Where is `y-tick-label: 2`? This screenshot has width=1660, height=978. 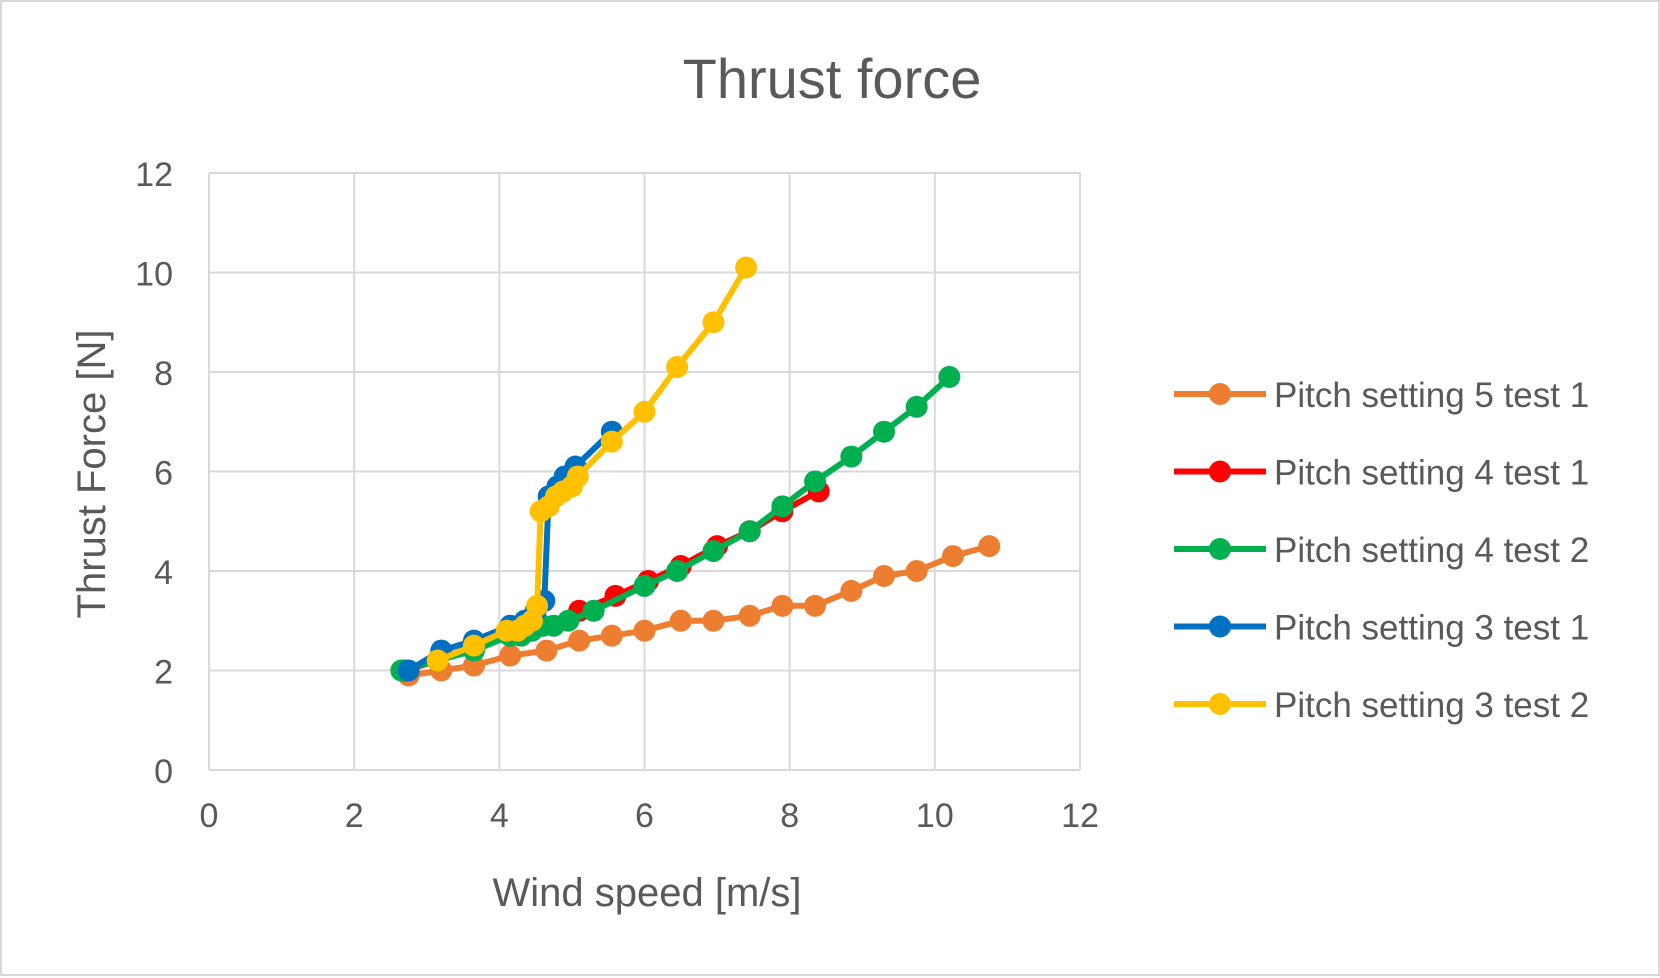
y-tick-label: 2 is located at coordinates (163, 673).